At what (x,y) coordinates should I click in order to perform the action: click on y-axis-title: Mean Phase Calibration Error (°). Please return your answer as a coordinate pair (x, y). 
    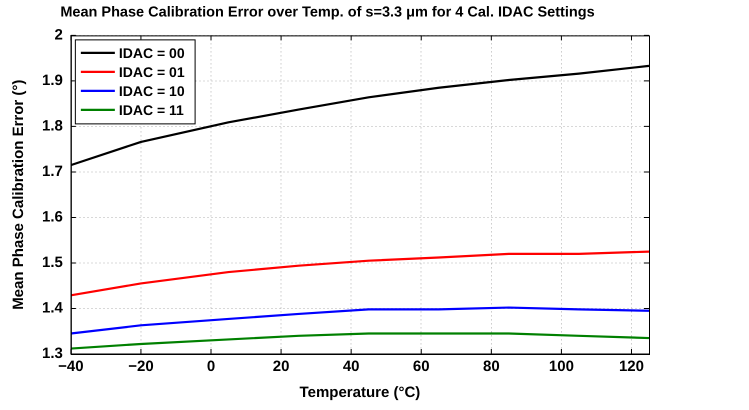
    Looking at the image, I should click on (19, 195).